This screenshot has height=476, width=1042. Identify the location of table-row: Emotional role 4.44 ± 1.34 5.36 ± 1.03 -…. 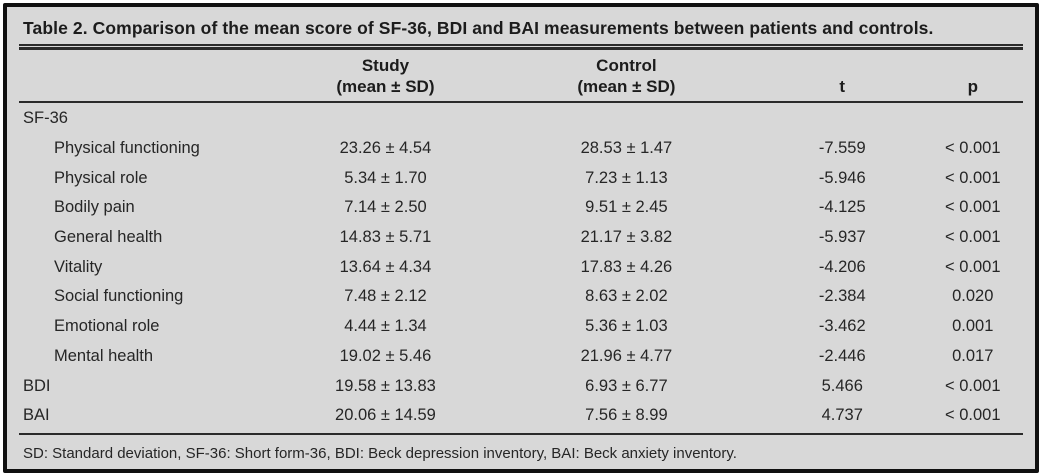
(521, 327).